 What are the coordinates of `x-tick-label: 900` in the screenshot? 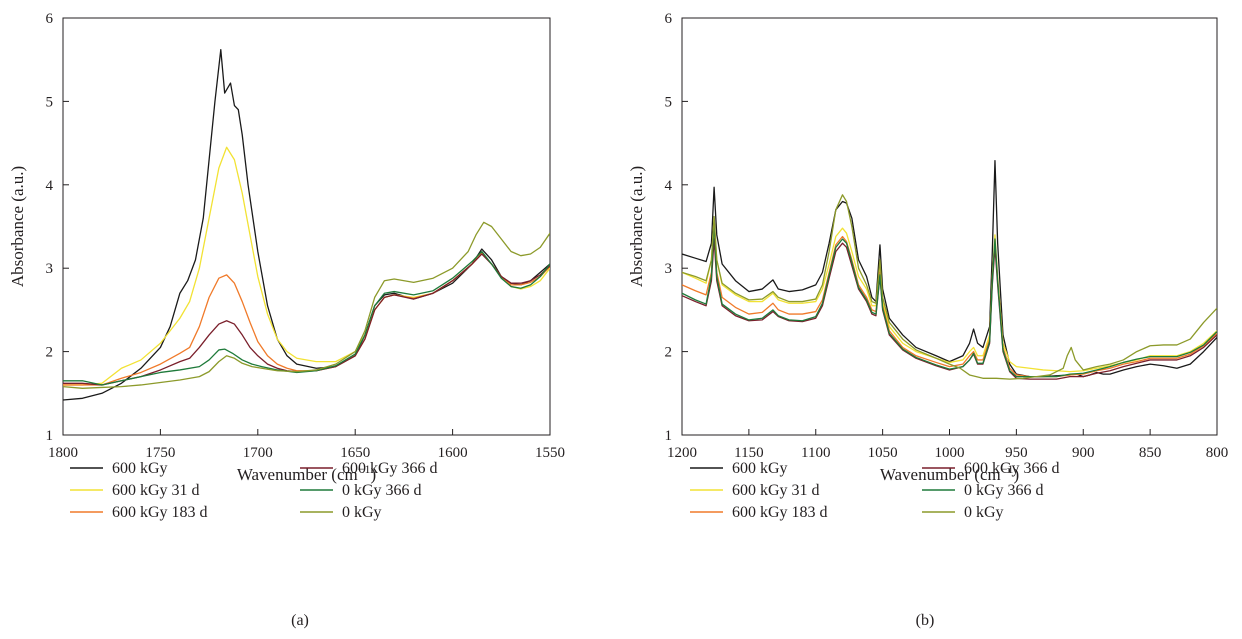 It's located at (1083, 453).